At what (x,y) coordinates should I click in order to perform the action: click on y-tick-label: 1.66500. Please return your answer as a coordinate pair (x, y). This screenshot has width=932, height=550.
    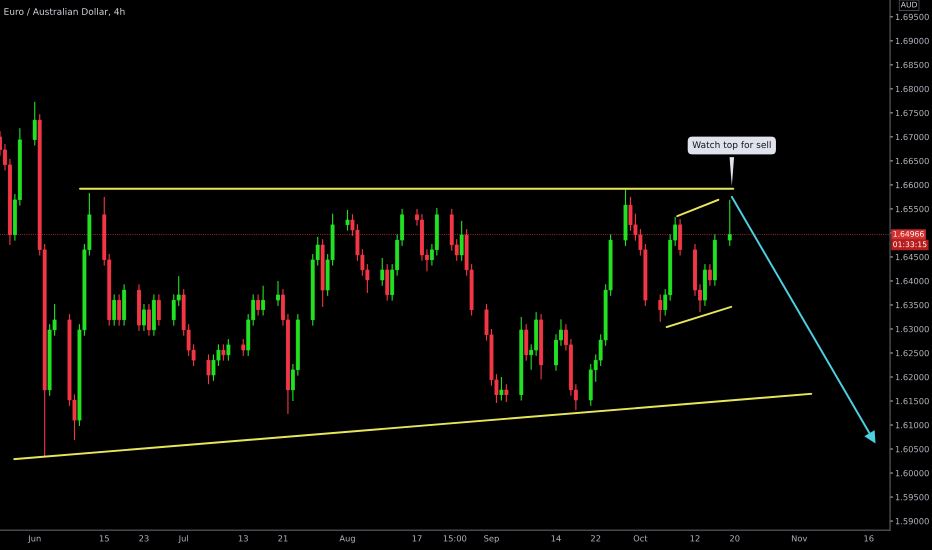
    Looking at the image, I should click on (912, 161).